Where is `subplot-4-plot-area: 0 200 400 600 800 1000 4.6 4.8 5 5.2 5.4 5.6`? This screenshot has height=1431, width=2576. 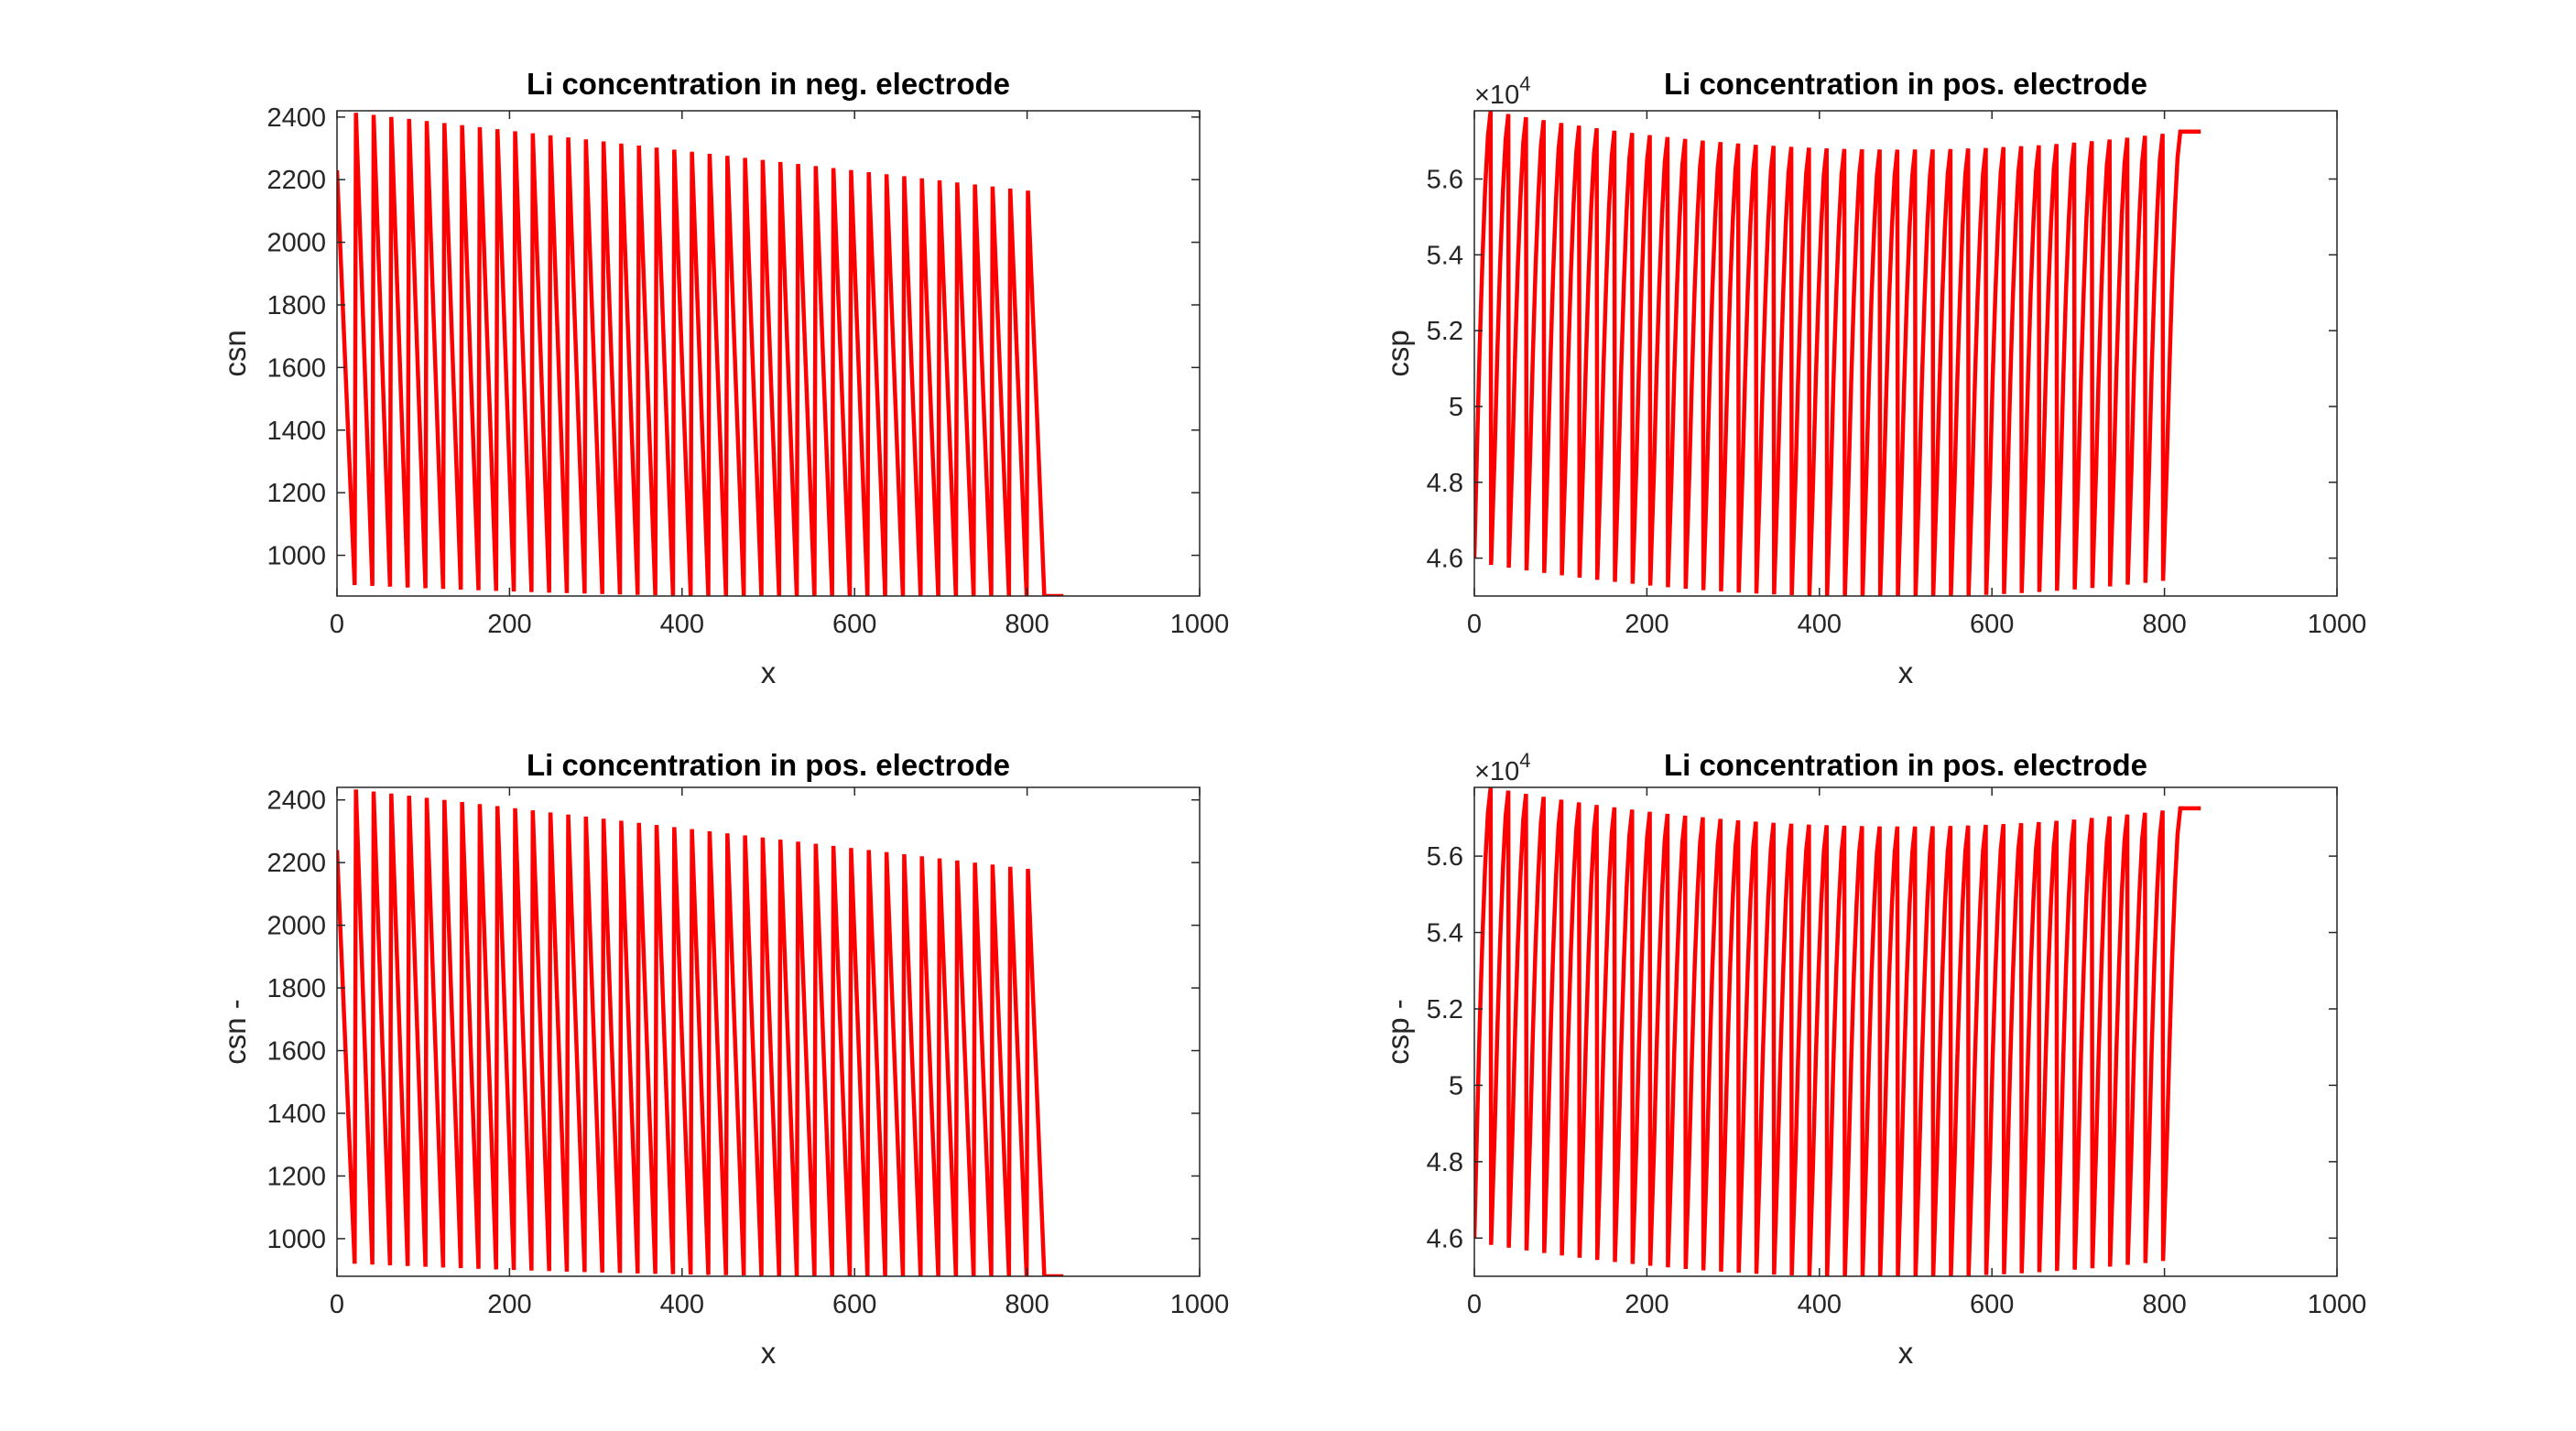
subplot-4-plot-area: 0 200 400 600 800 1000 4.6 4.8 5 5.2 5.4 5.6 is located at coordinates (1897, 1052).